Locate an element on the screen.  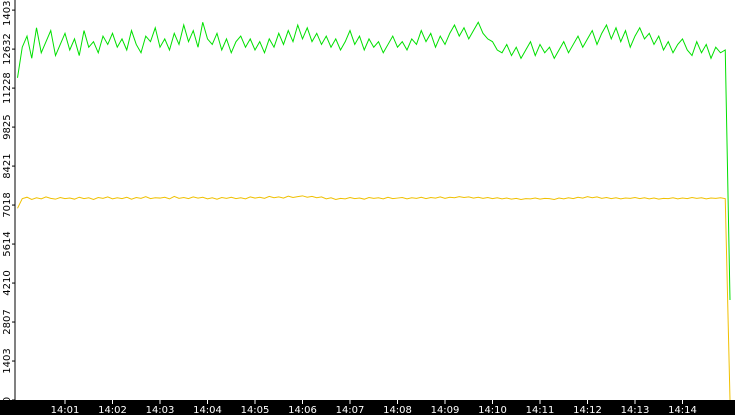
x-tick-label: 14:08 is located at coordinates (397, 410).